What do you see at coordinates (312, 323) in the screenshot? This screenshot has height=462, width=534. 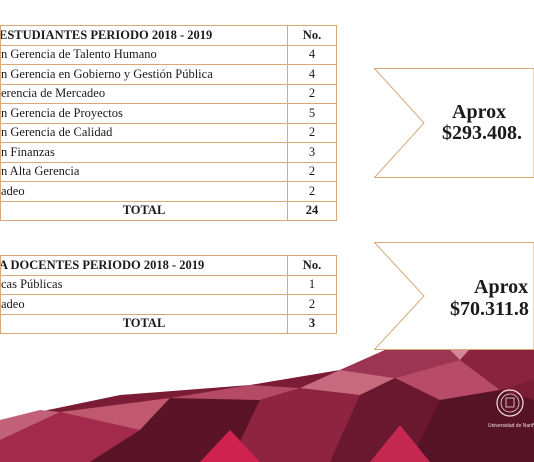 I see `table-total-count: 3` at bounding box center [312, 323].